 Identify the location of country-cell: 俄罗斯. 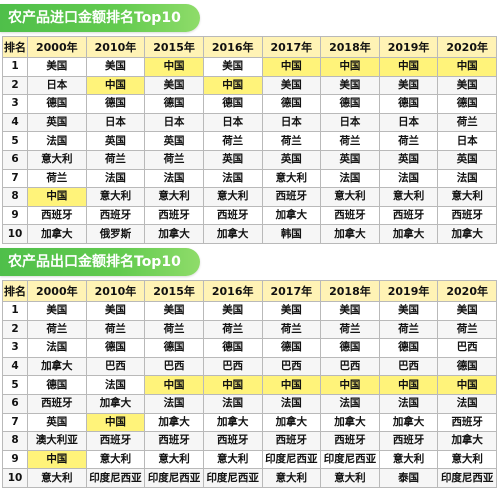
(115, 234).